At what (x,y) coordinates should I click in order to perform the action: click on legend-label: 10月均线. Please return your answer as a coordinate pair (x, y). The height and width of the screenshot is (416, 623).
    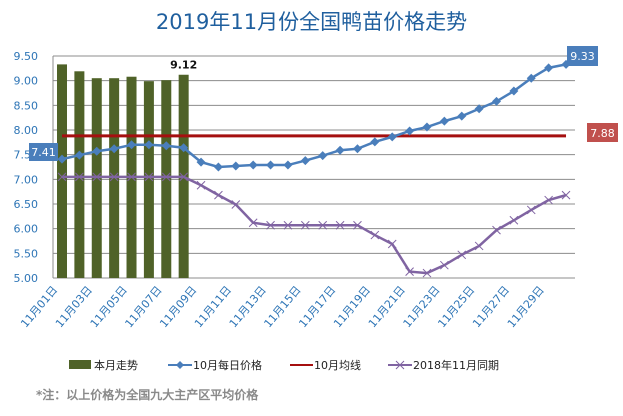
    Looking at the image, I should click on (337, 365).